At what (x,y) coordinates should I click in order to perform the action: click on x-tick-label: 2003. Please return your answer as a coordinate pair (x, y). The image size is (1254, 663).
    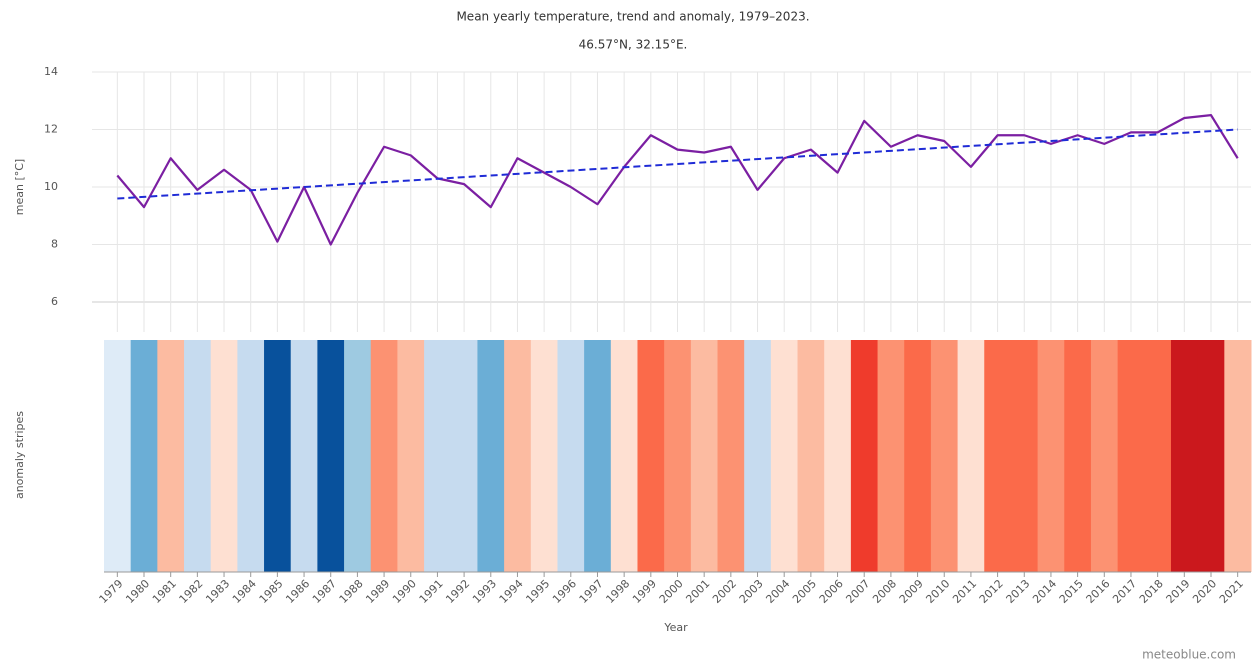
    Looking at the image, I should click on (751, 591).